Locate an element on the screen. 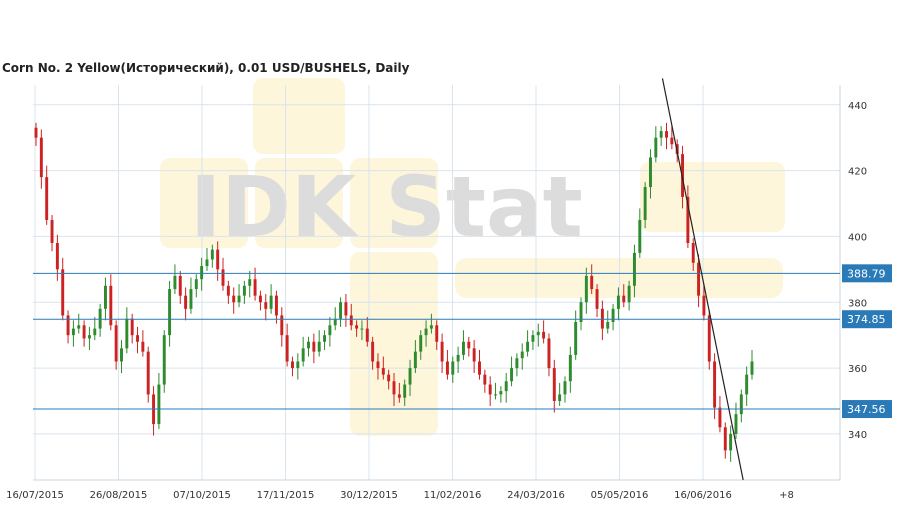 Image resolution: width=909 pixels, height=509 pixels. y-tick-label: 380 is located at coordinates (857, 303).